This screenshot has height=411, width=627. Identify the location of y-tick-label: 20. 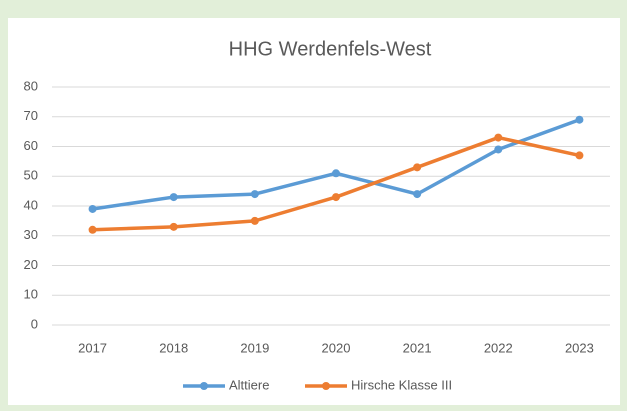
(31, 264).